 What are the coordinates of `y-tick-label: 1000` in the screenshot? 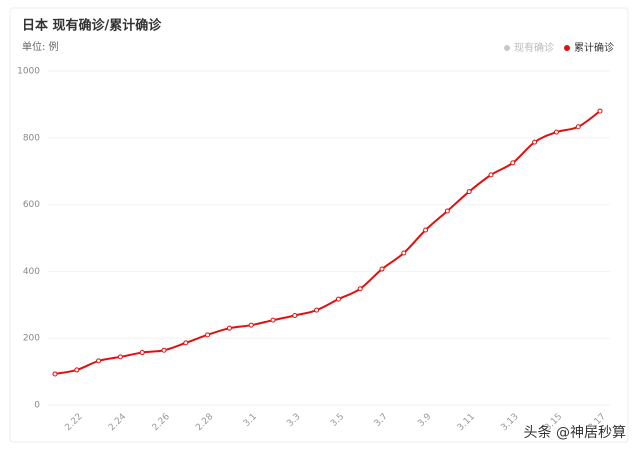 It's located at (28, 72).